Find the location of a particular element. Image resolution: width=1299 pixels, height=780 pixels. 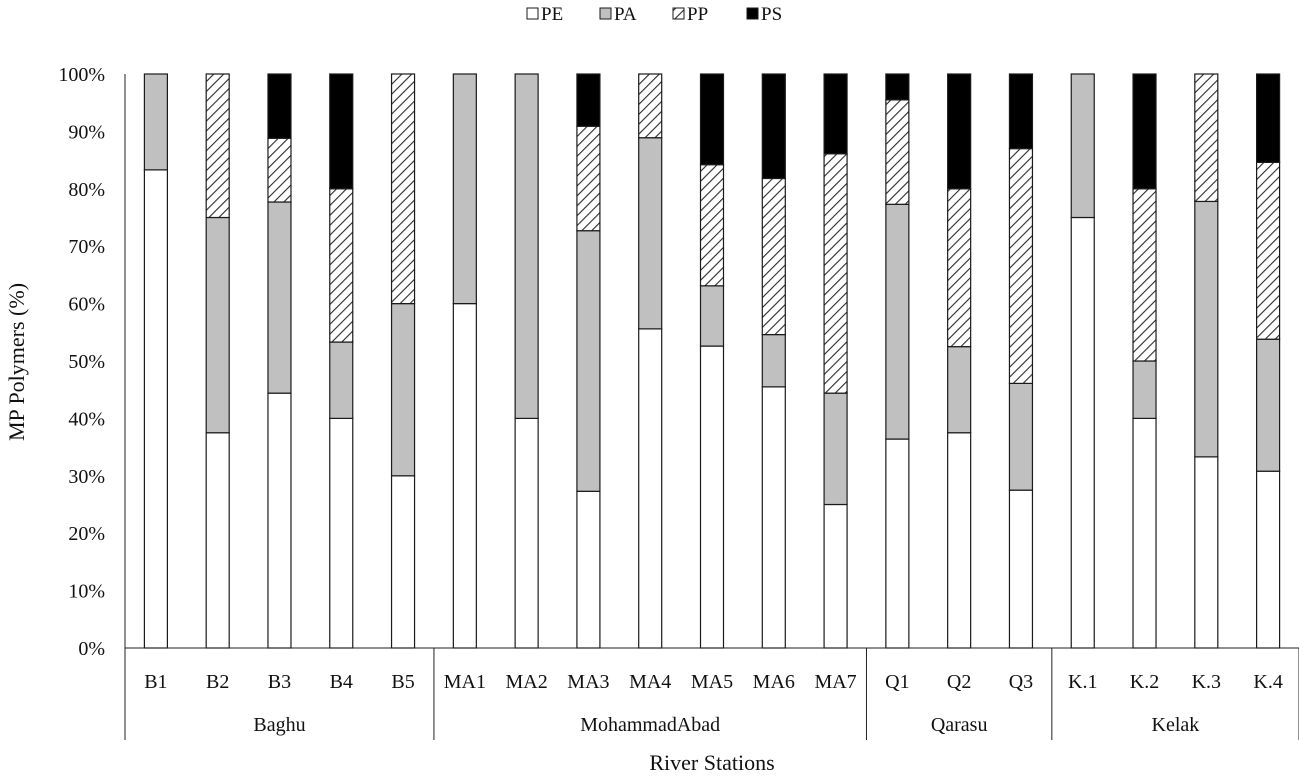

bar-segment-pa-ma4 is located at coordinates (650, 233).